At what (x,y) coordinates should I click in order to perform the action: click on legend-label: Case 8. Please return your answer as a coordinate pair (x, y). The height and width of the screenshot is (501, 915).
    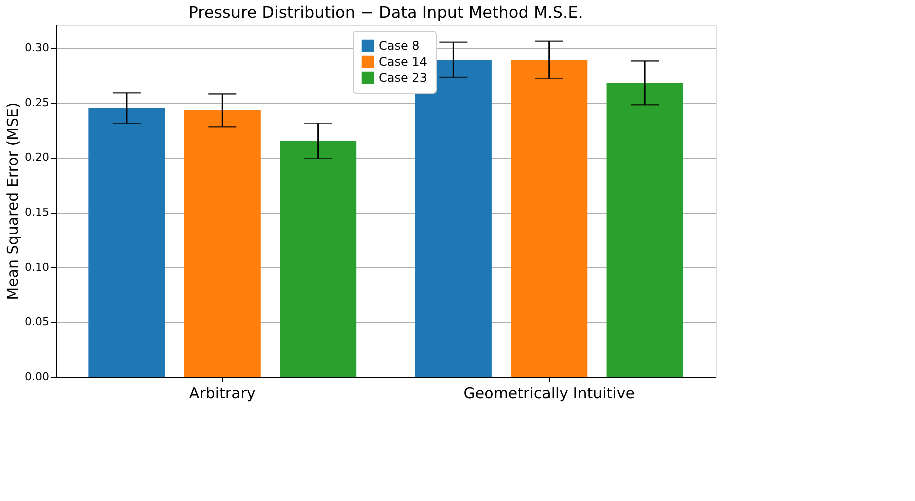
    Looking at the image, I should click on (399, 46).